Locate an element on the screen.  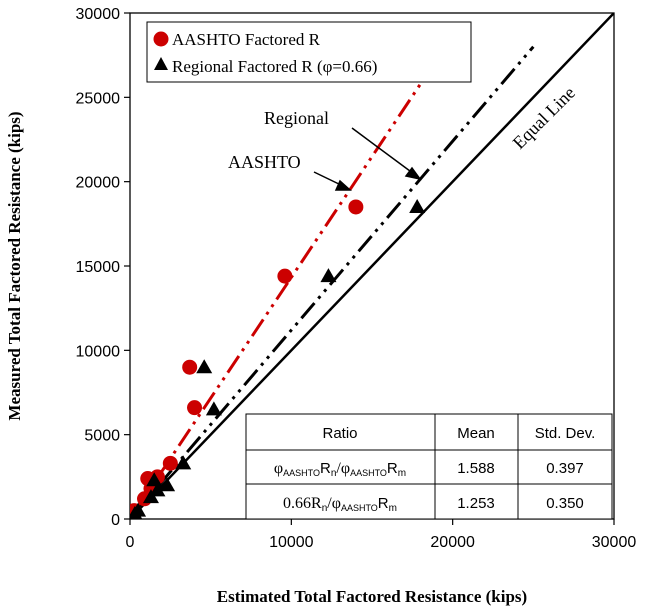
table-row-2-mean: 1.253 is located at coordinates (476, 503).